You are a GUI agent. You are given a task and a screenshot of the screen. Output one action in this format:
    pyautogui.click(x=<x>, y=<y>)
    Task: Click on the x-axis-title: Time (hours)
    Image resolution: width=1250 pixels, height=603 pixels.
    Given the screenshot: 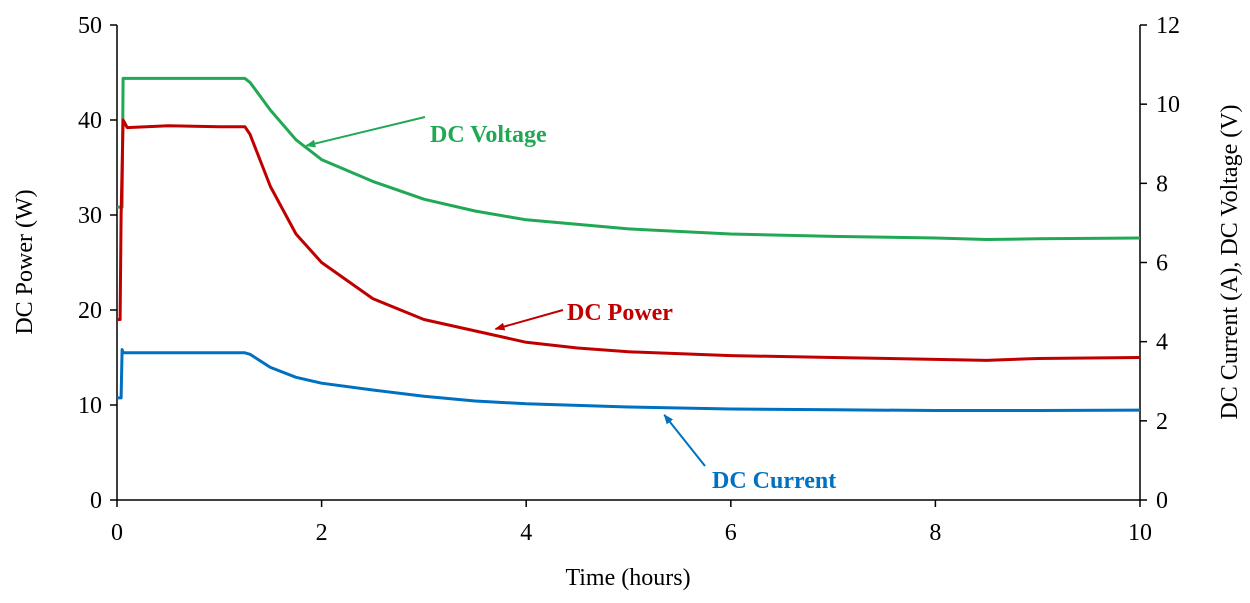 What is the action you would take?
    pyautogui.click(x=627, y=578)
    